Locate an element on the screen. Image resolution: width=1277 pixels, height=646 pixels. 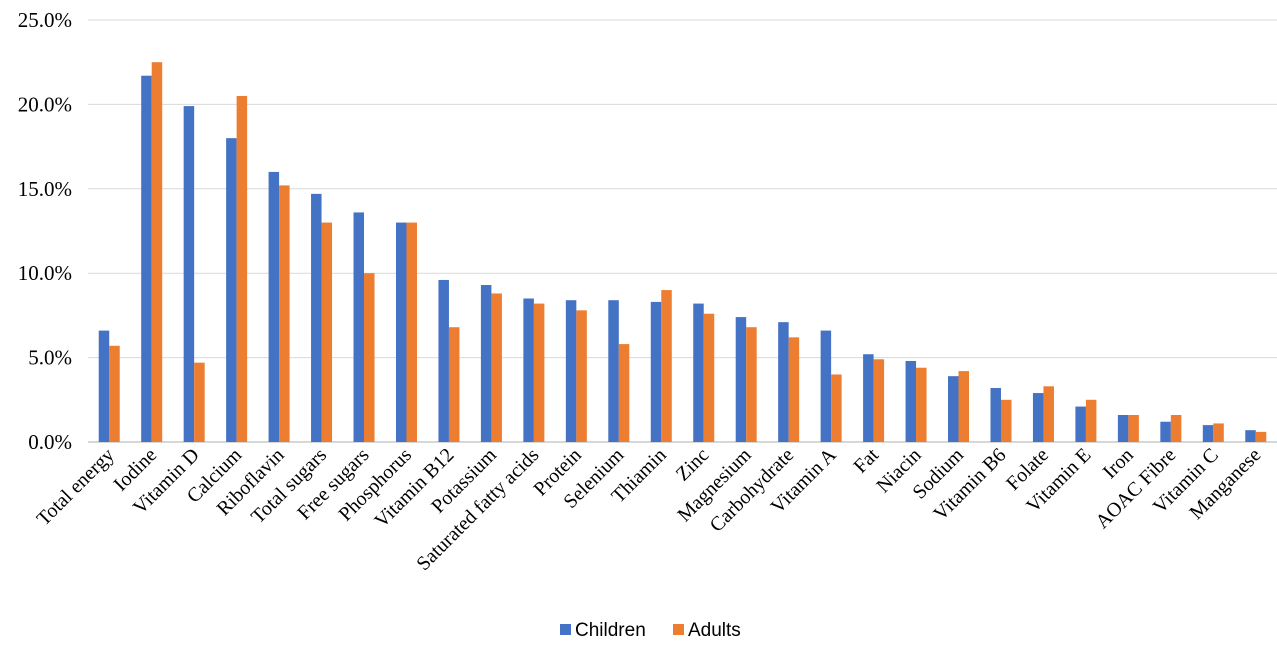
y-tick-label: 10.0% is located at coordinates (45, 273).